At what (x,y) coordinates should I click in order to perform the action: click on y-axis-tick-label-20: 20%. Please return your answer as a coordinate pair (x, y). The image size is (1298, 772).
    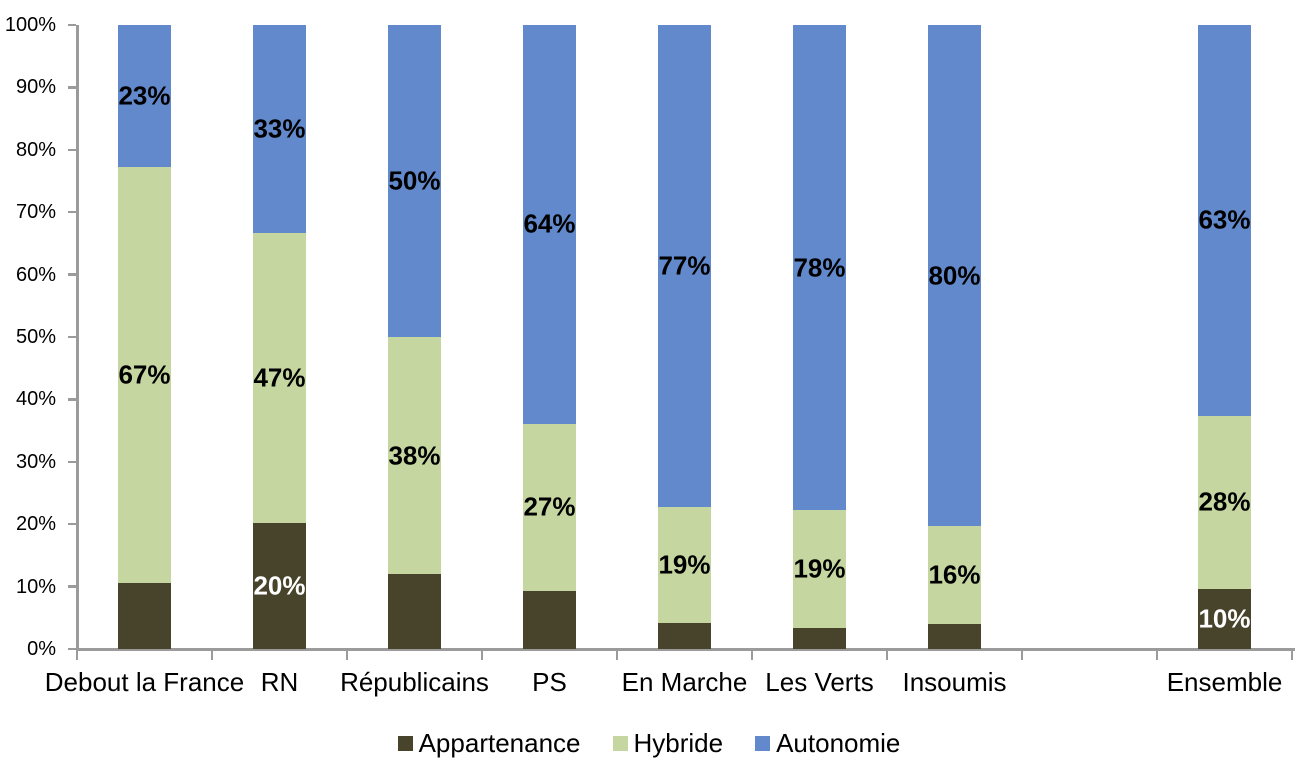
    Looking at the image, I should click on (35, 524).